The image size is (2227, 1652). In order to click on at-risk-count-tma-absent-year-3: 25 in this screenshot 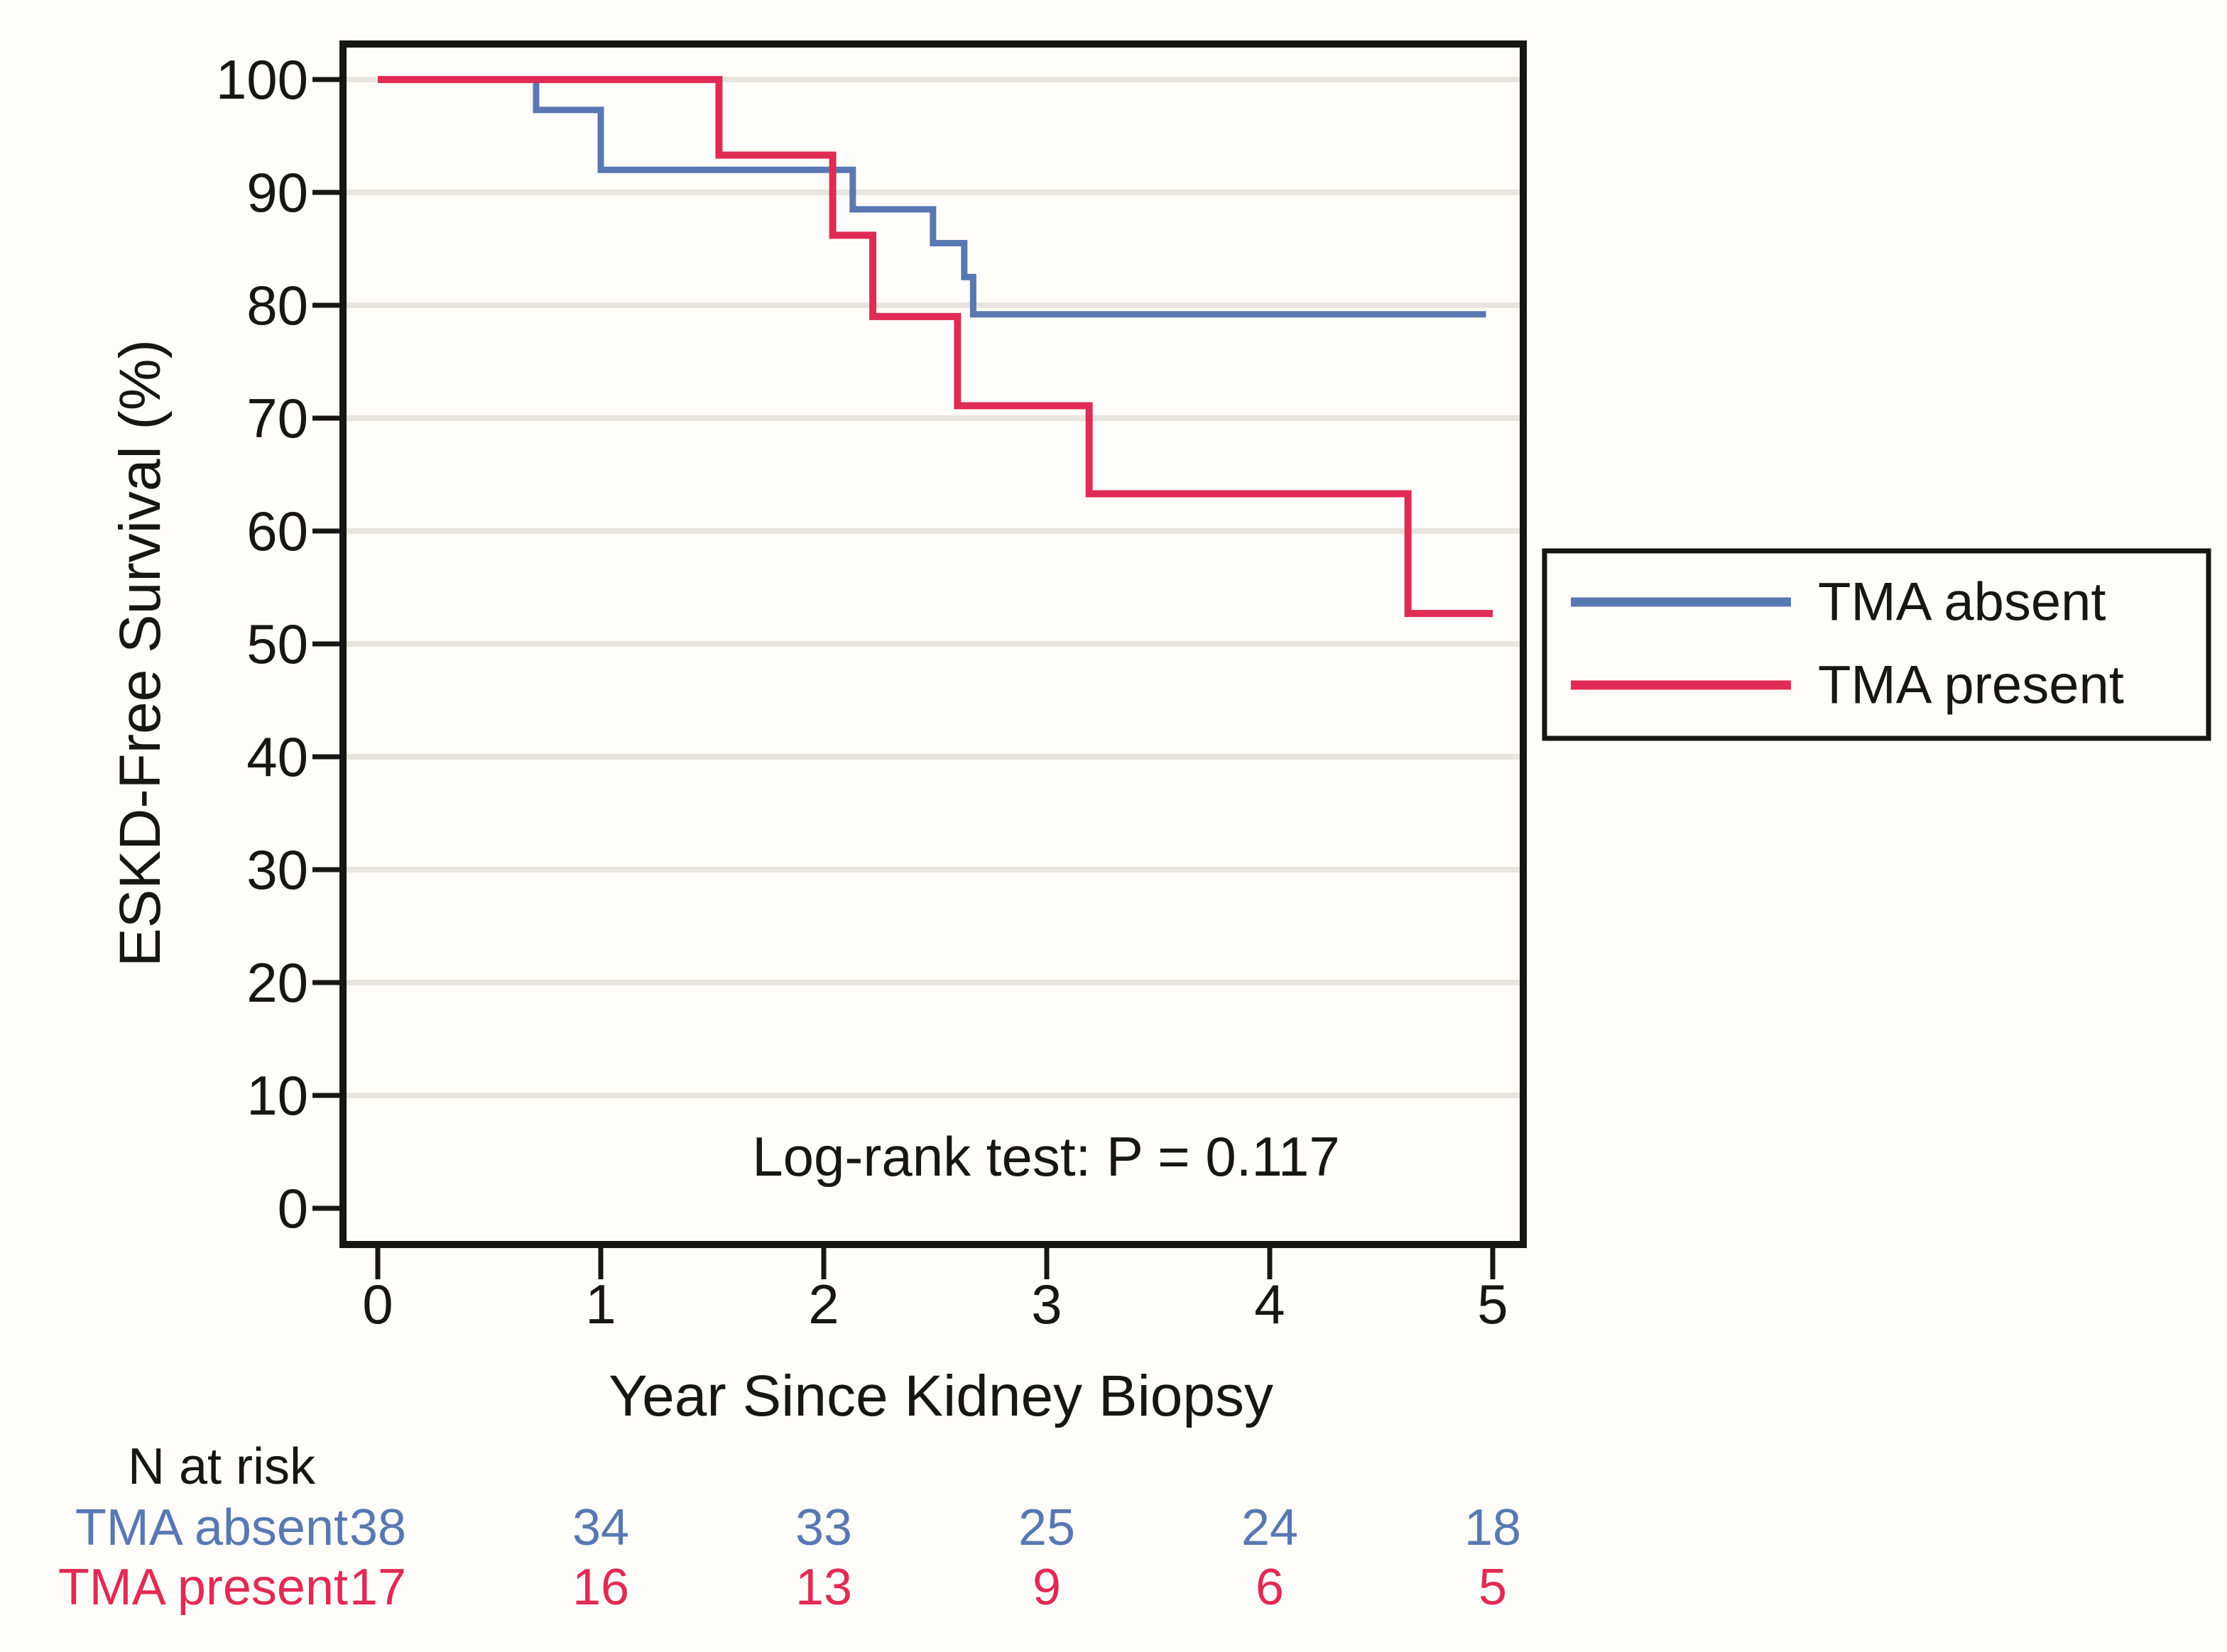, I will do `click(1046, 1527)`.